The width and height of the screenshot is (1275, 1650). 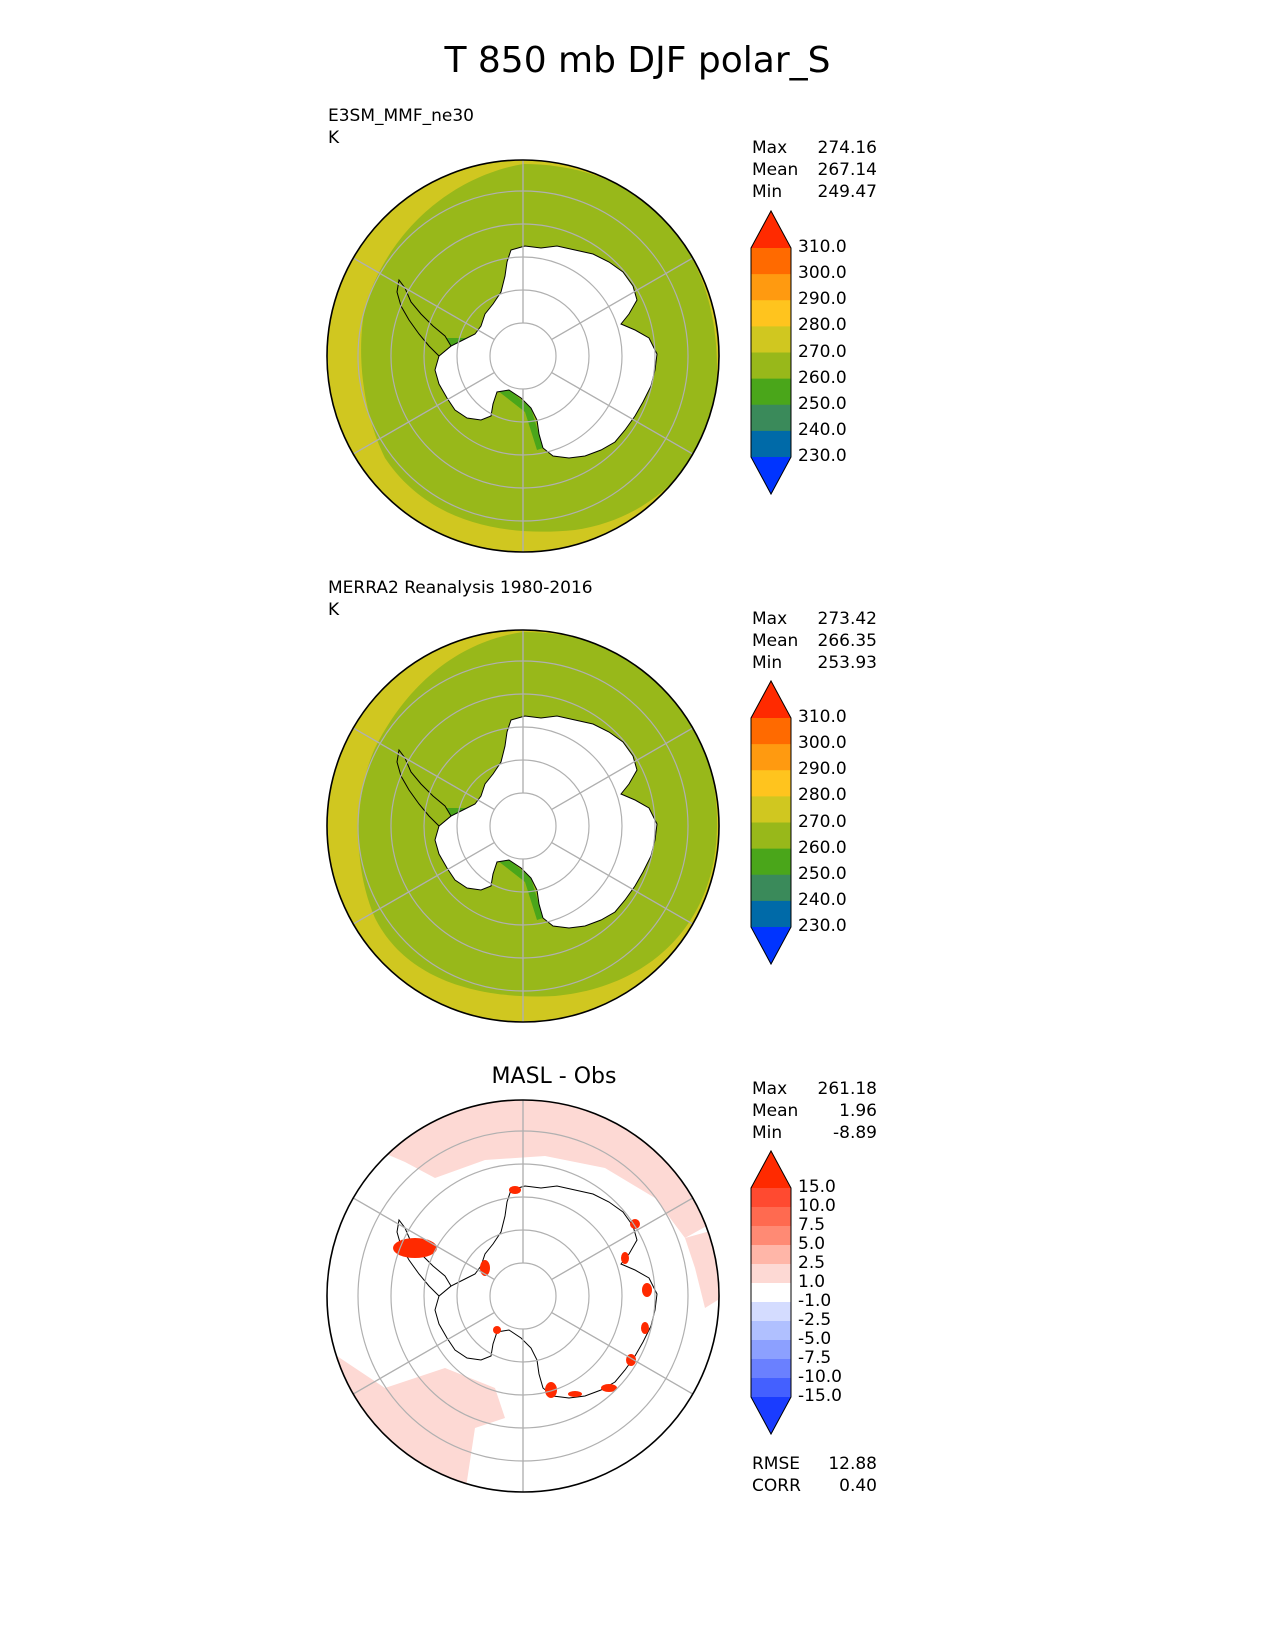 I want to click on positive-anomaly-east, so click(x=702, y=1268).